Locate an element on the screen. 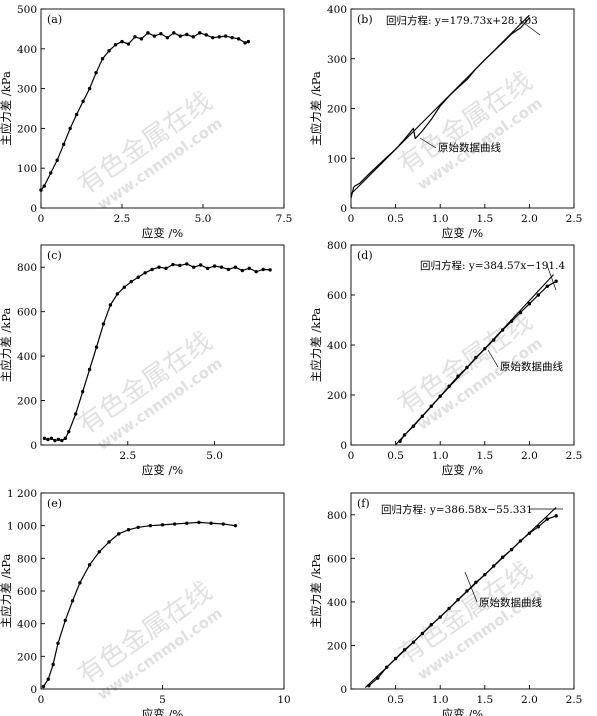 The width and height of the screenshot is (597, 716). measured-series-line is located at coordinates (144, 111).